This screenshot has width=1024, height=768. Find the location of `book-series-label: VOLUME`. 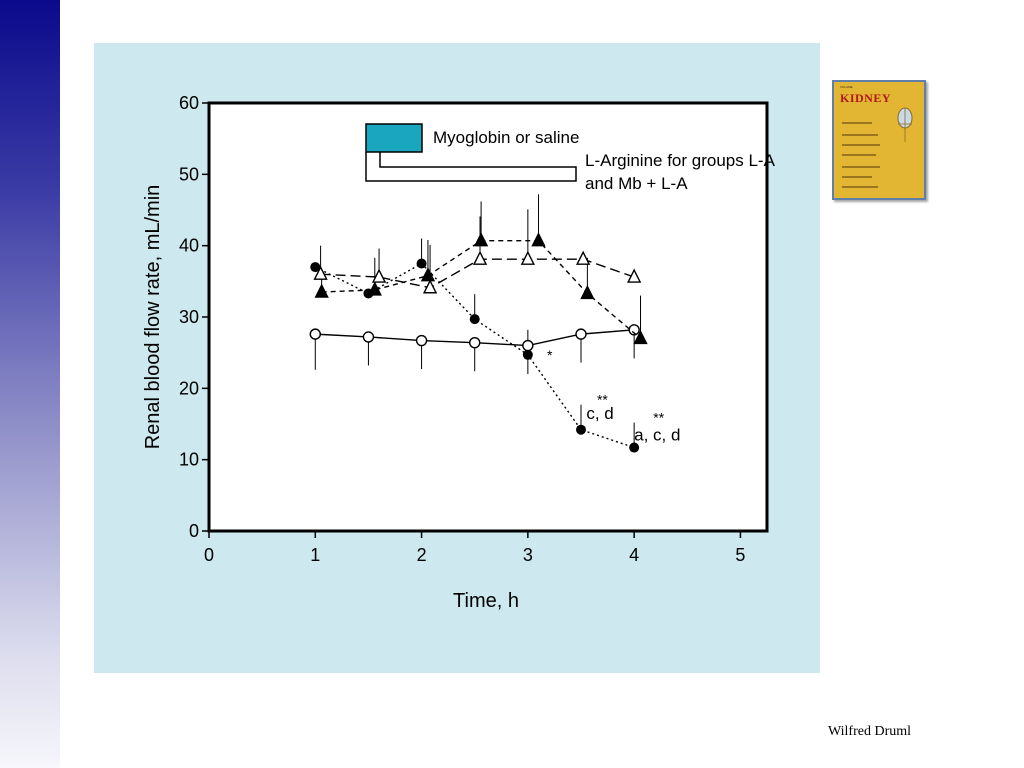

book-series-label: VOLUME is located at coordinates (846, 87).